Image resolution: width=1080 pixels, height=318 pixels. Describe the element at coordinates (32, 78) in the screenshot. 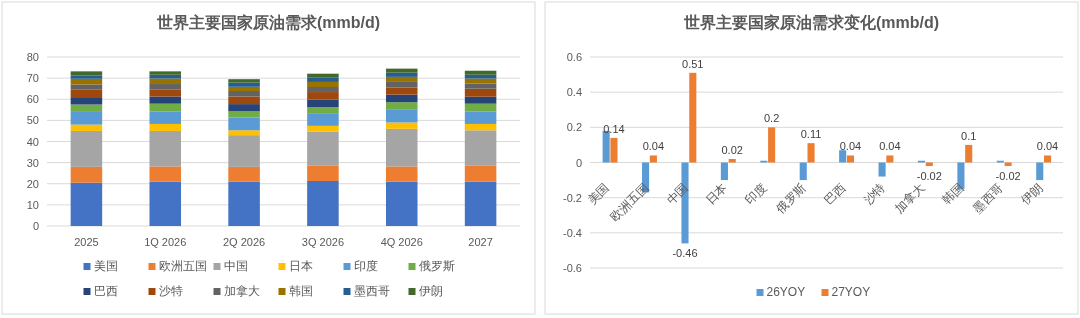

I see `y-tick-label: 70` at that location.